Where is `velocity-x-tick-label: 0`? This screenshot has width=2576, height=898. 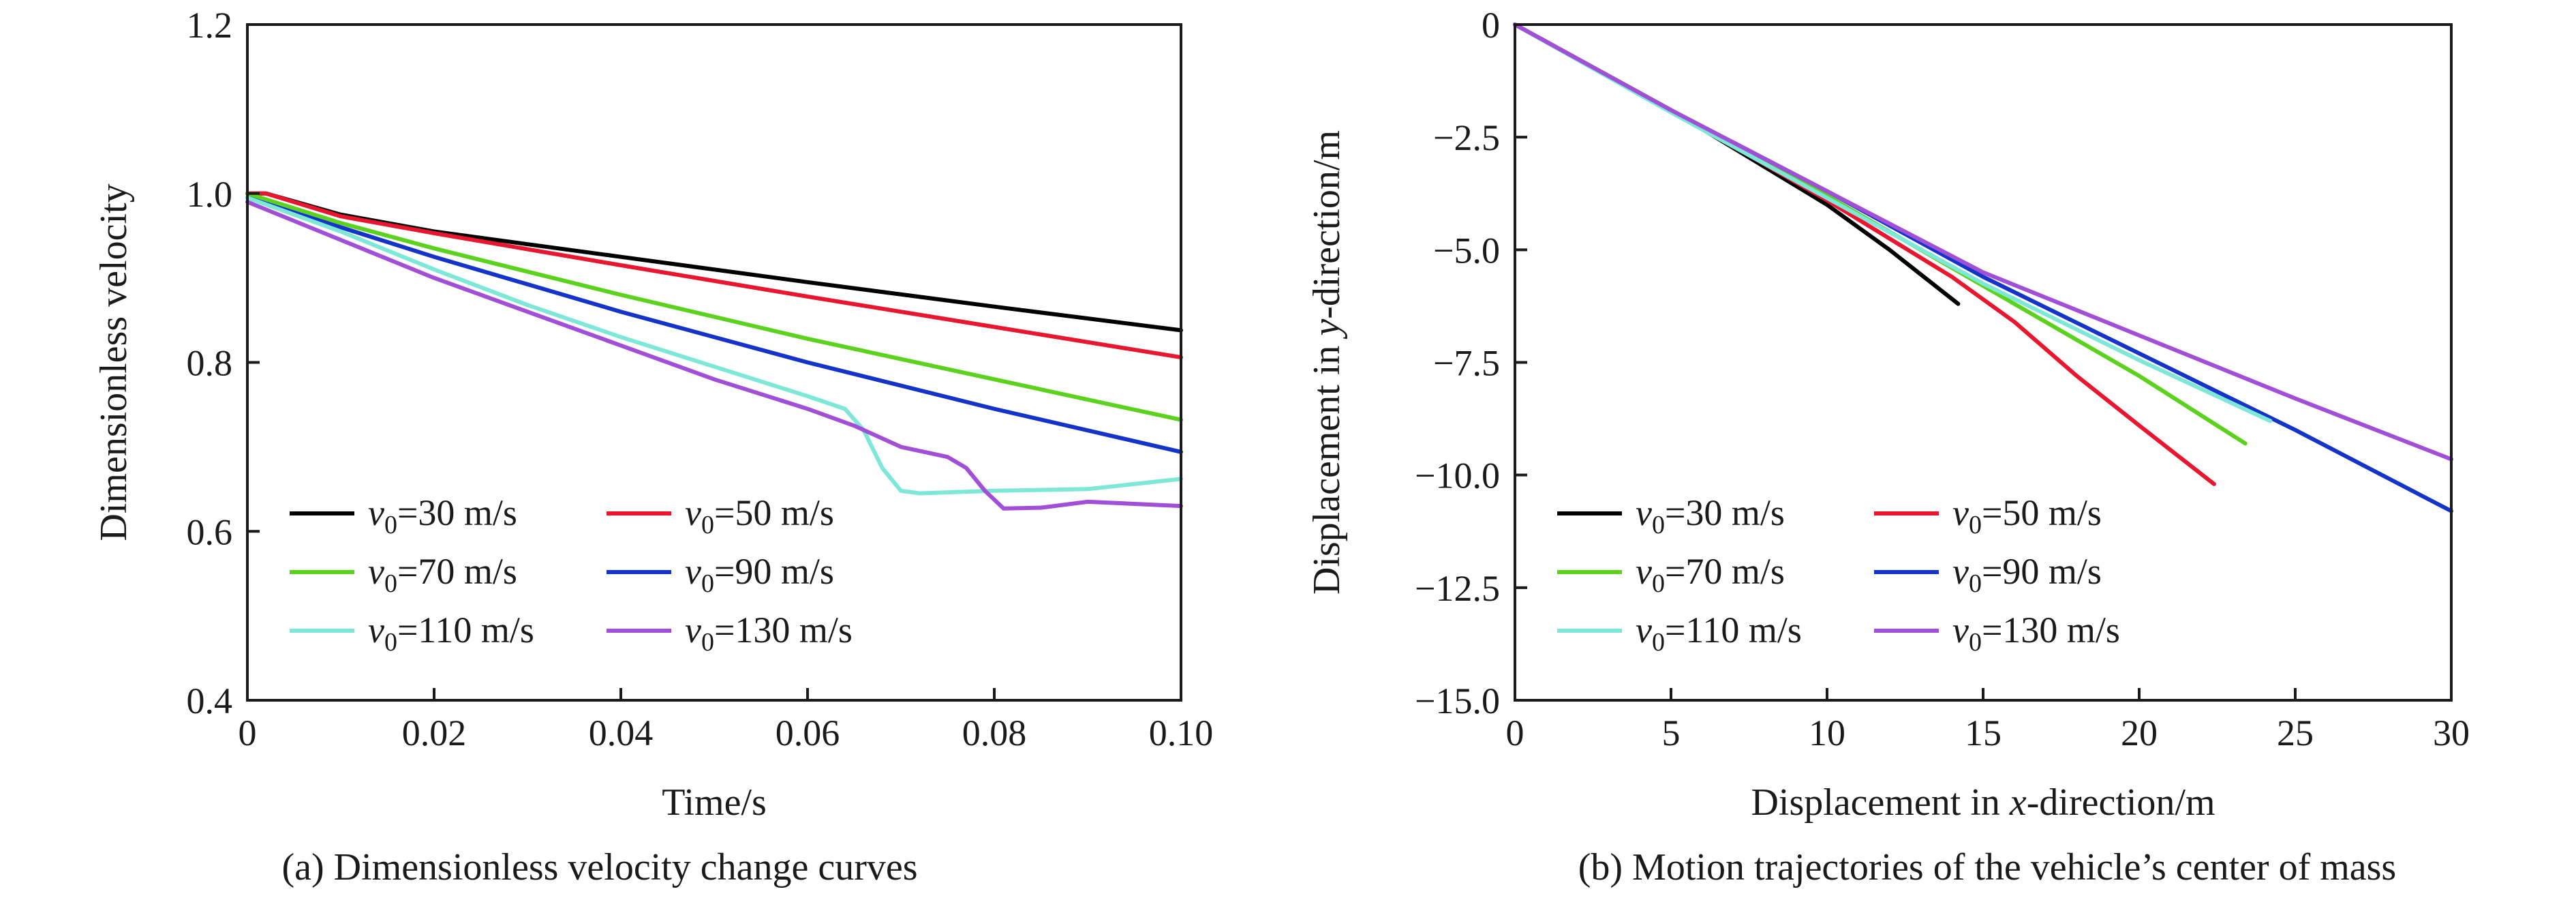 velocity-x-tick-label: 0 is located at coordinates (248, 733).